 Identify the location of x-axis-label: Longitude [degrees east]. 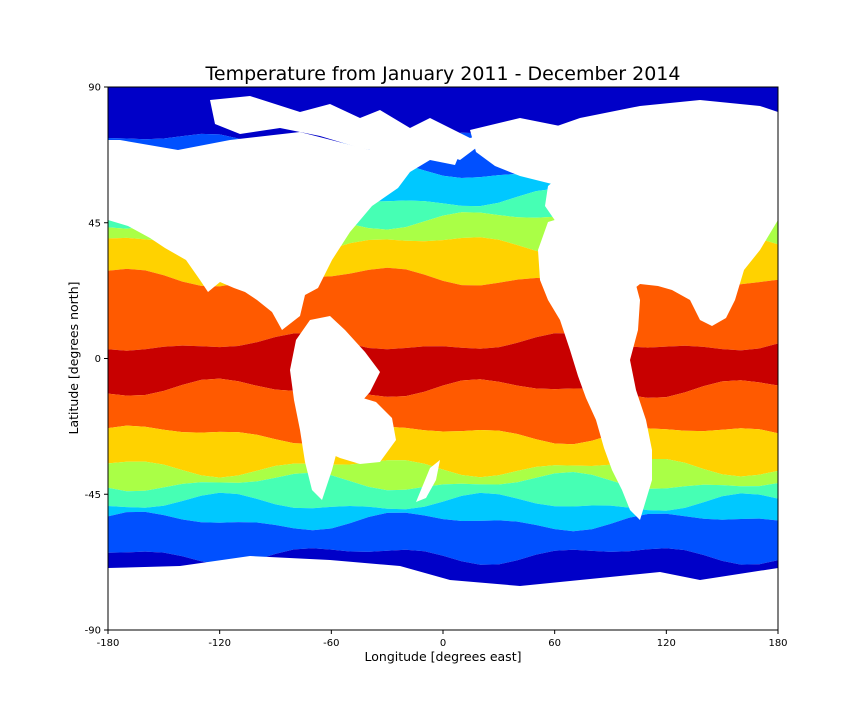
(443, 656).